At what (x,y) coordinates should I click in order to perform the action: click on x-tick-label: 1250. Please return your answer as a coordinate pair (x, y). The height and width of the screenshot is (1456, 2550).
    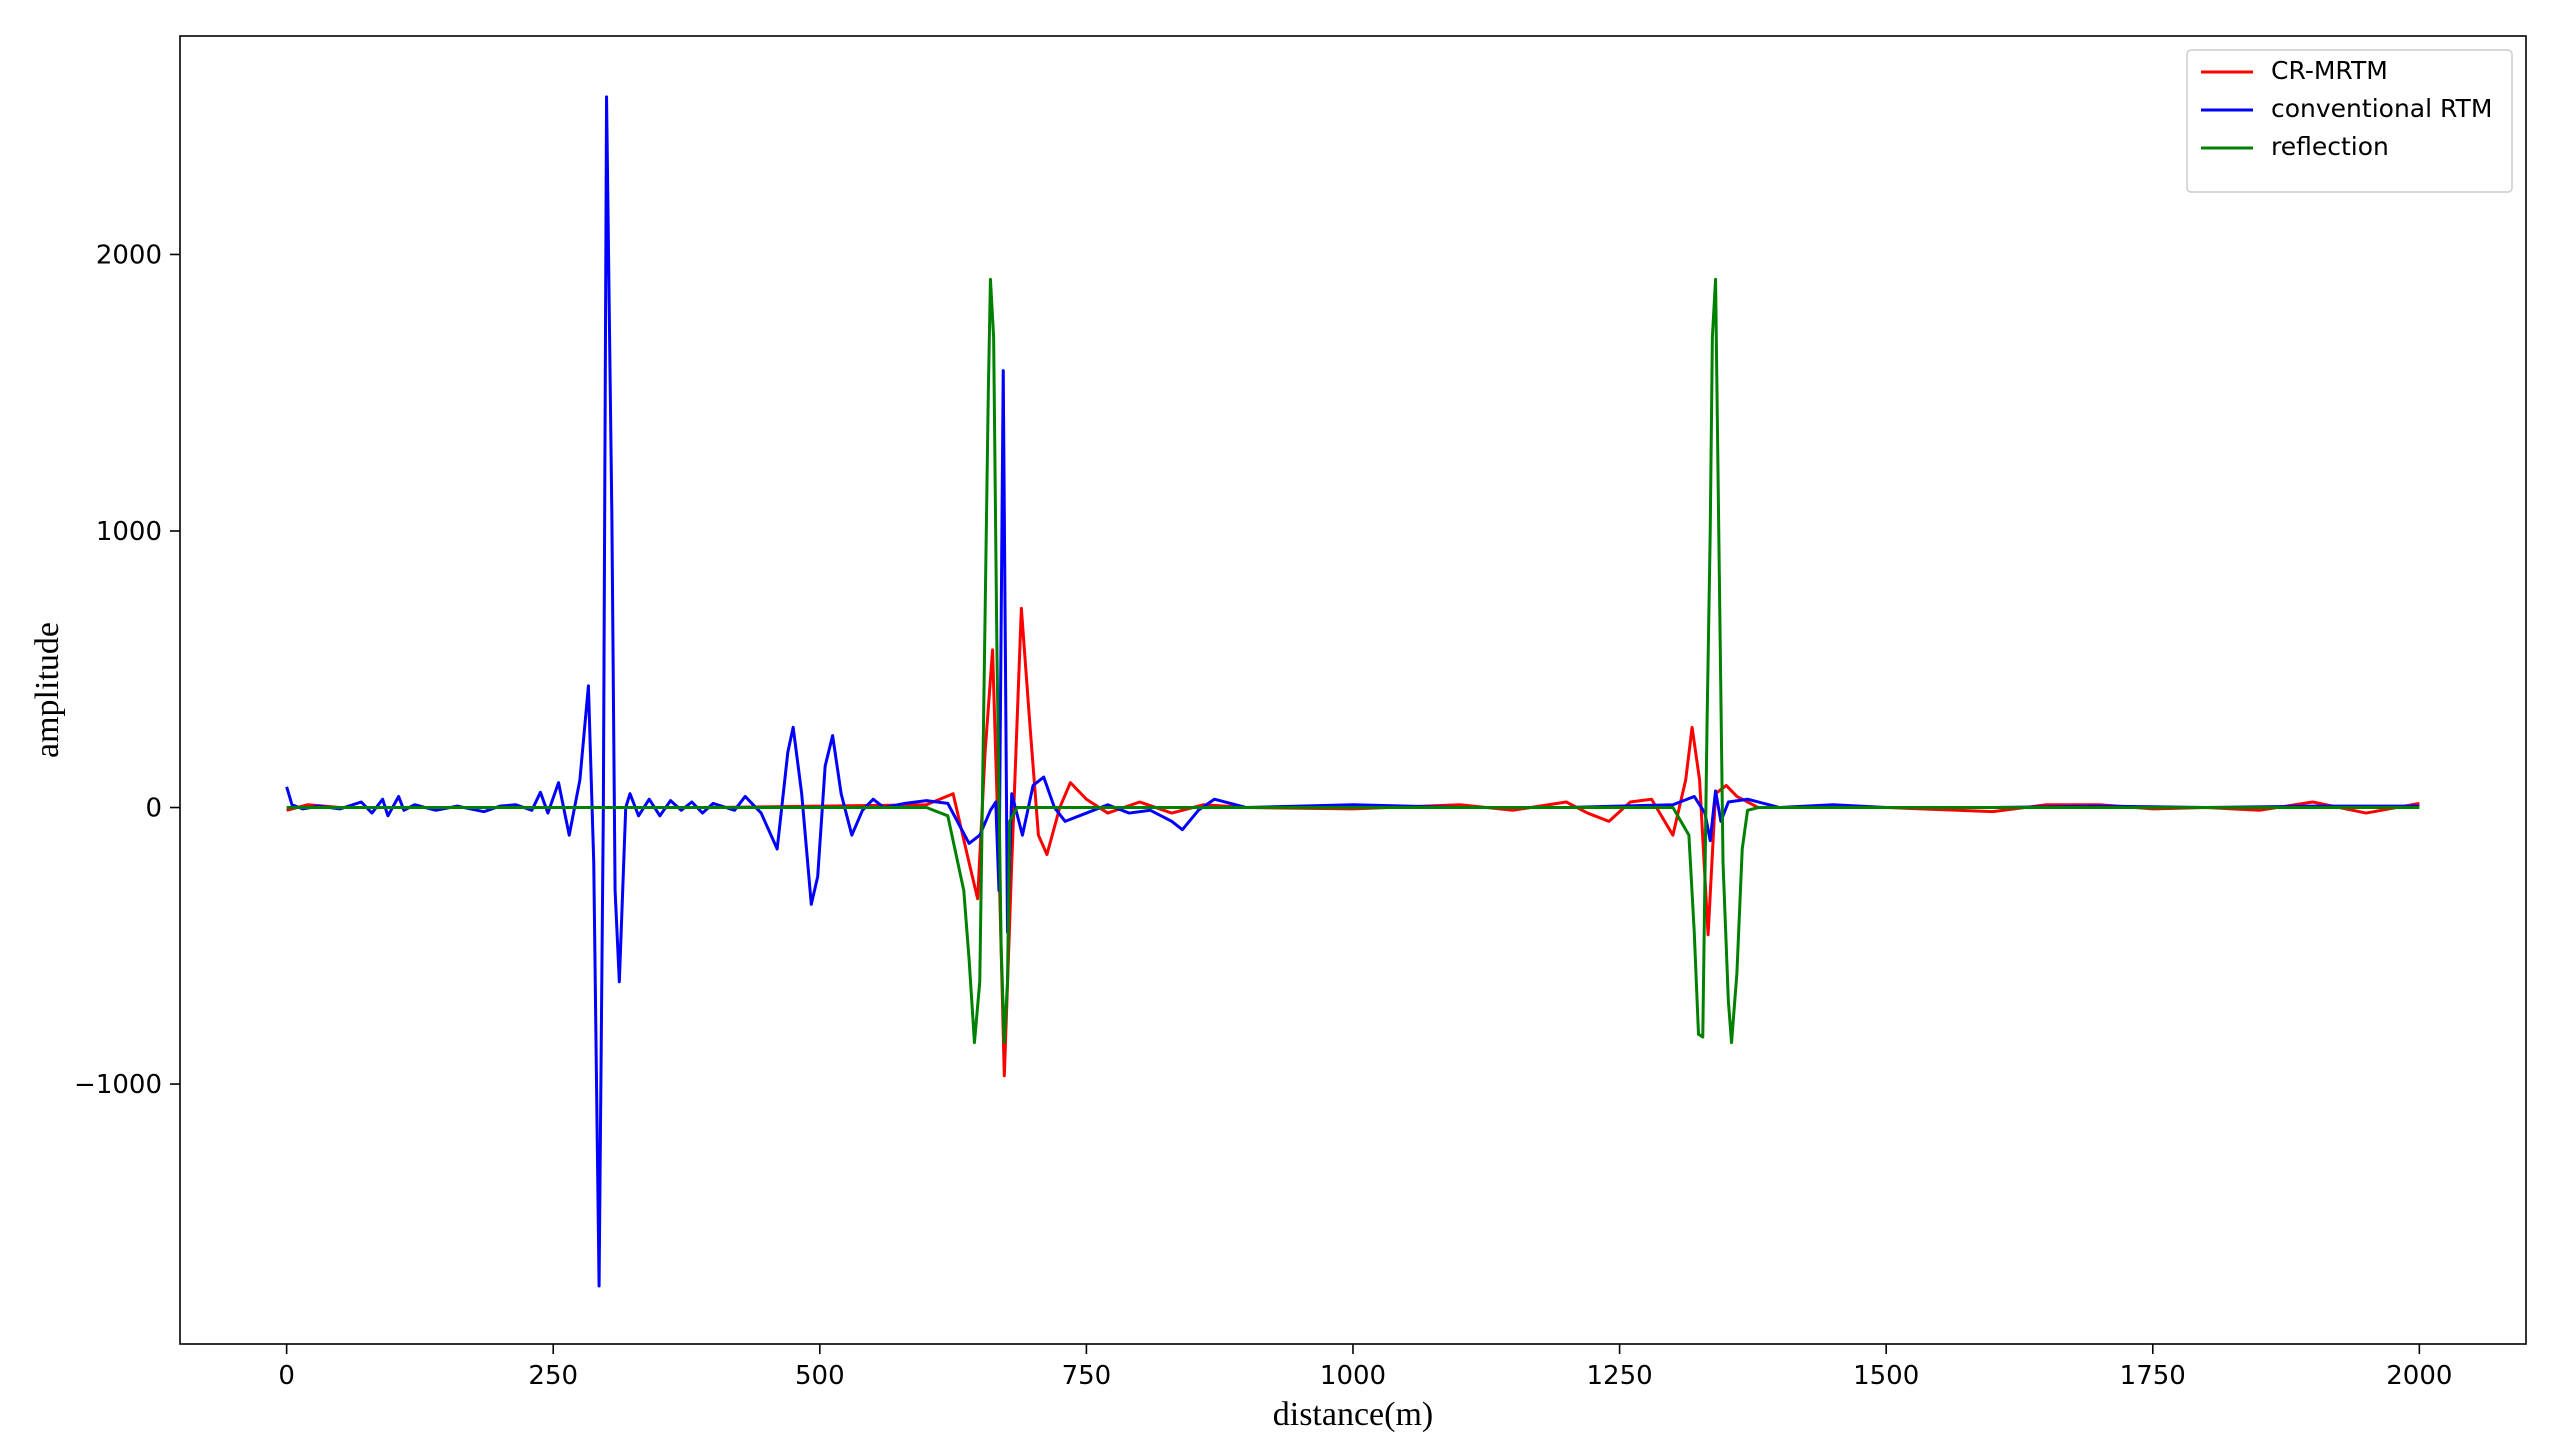
    Looking at the image, I should click on (1620, 1376).